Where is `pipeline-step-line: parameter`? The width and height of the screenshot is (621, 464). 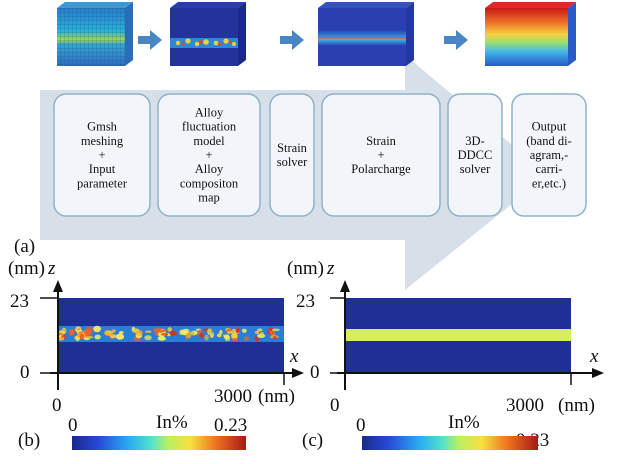 pipeline-step-line: parameter is located at coordinates (102, 183).